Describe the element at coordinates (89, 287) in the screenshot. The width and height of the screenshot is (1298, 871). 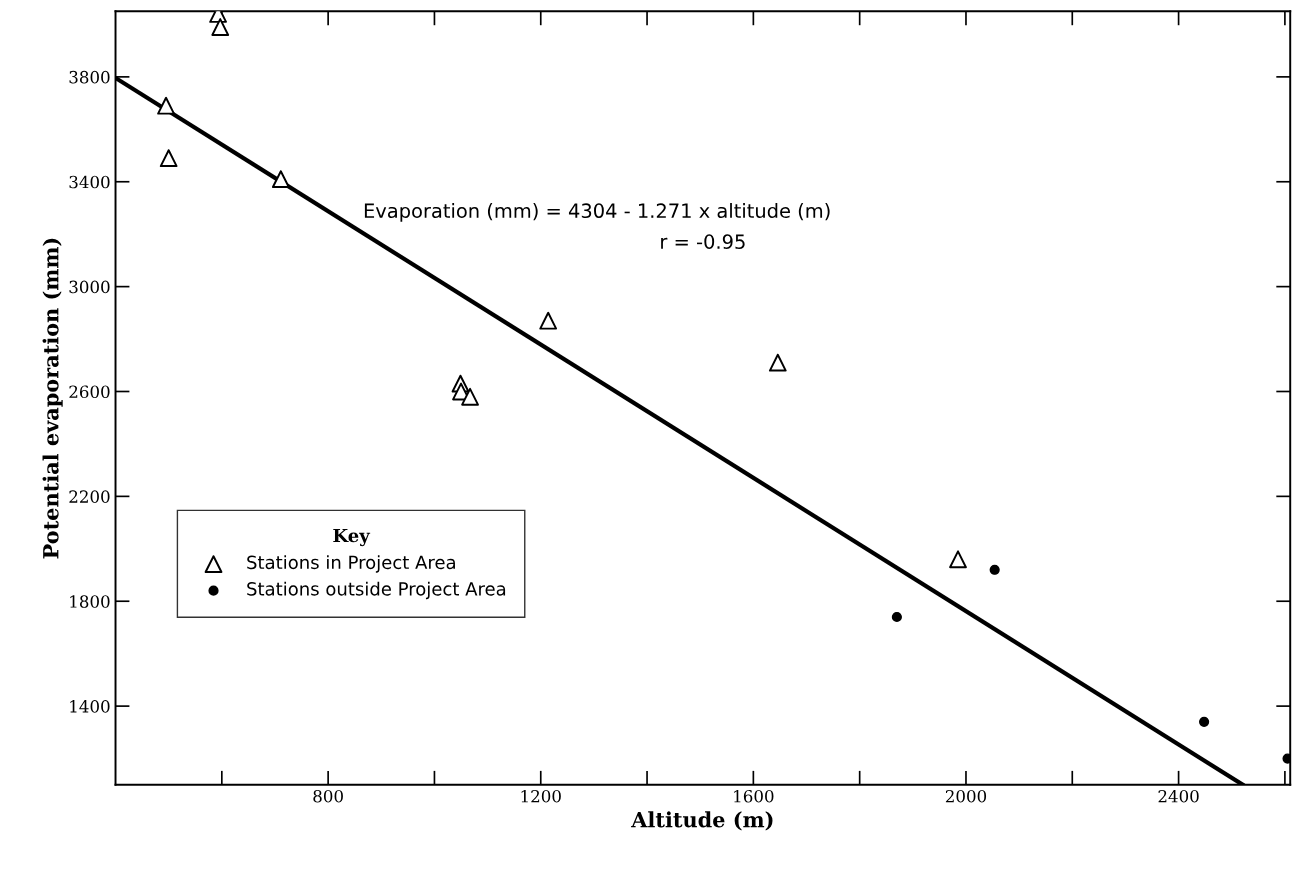
I see `y-tick-label: 3000` at that location.